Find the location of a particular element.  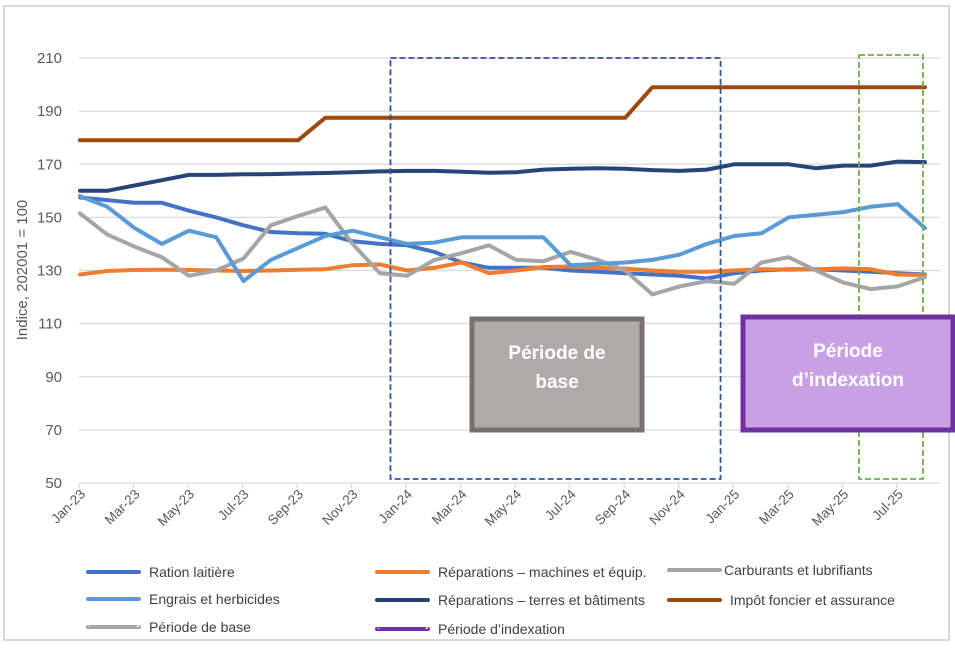

series-line-engrais-et-herbicides is located at coordinates (502, 239).